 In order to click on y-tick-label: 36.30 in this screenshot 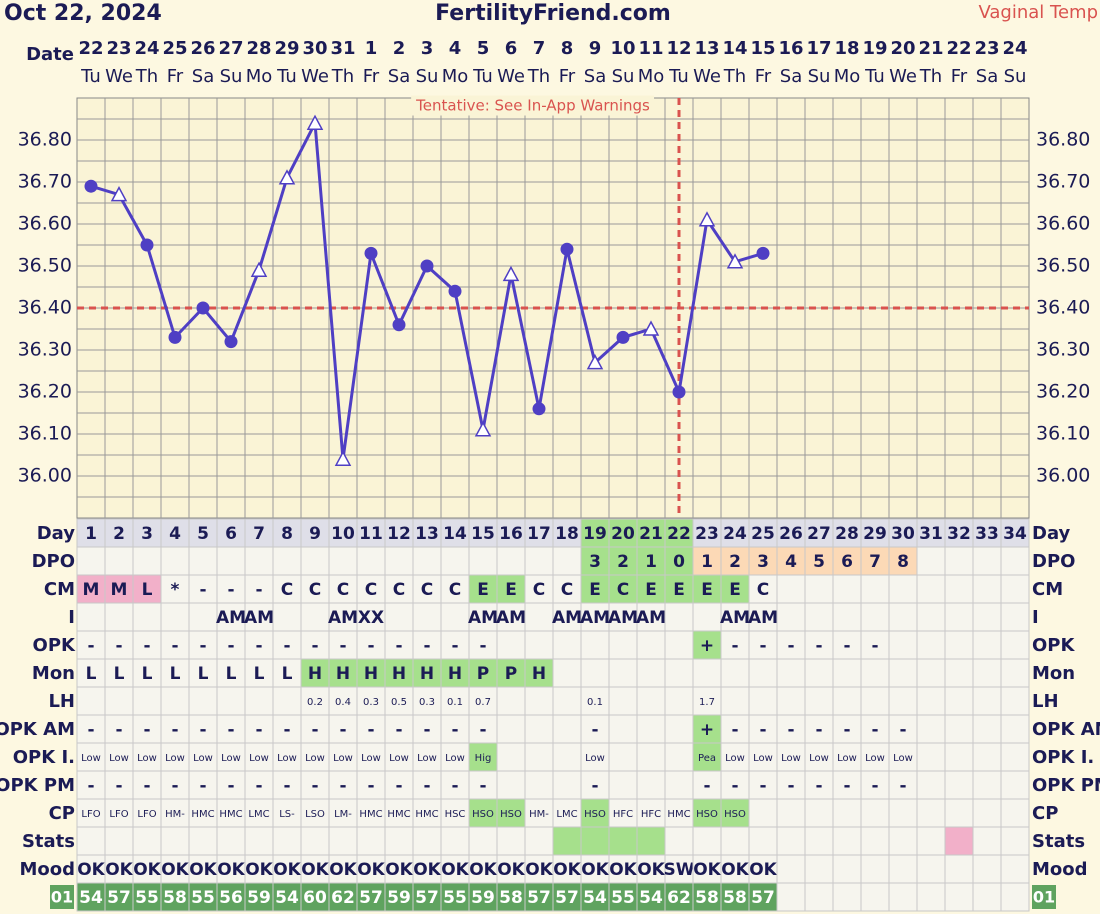, I will do `click(45, 350)`.